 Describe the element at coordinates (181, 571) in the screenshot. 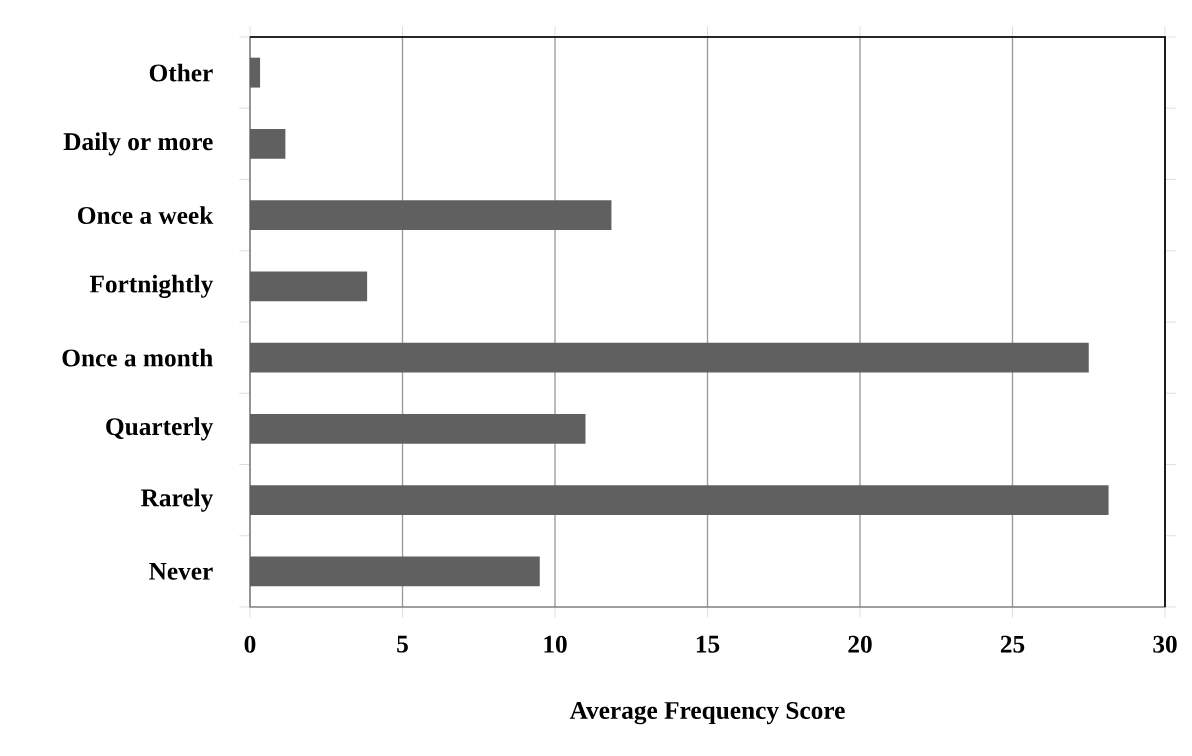

I see `y-tick-label: Never` at that location.